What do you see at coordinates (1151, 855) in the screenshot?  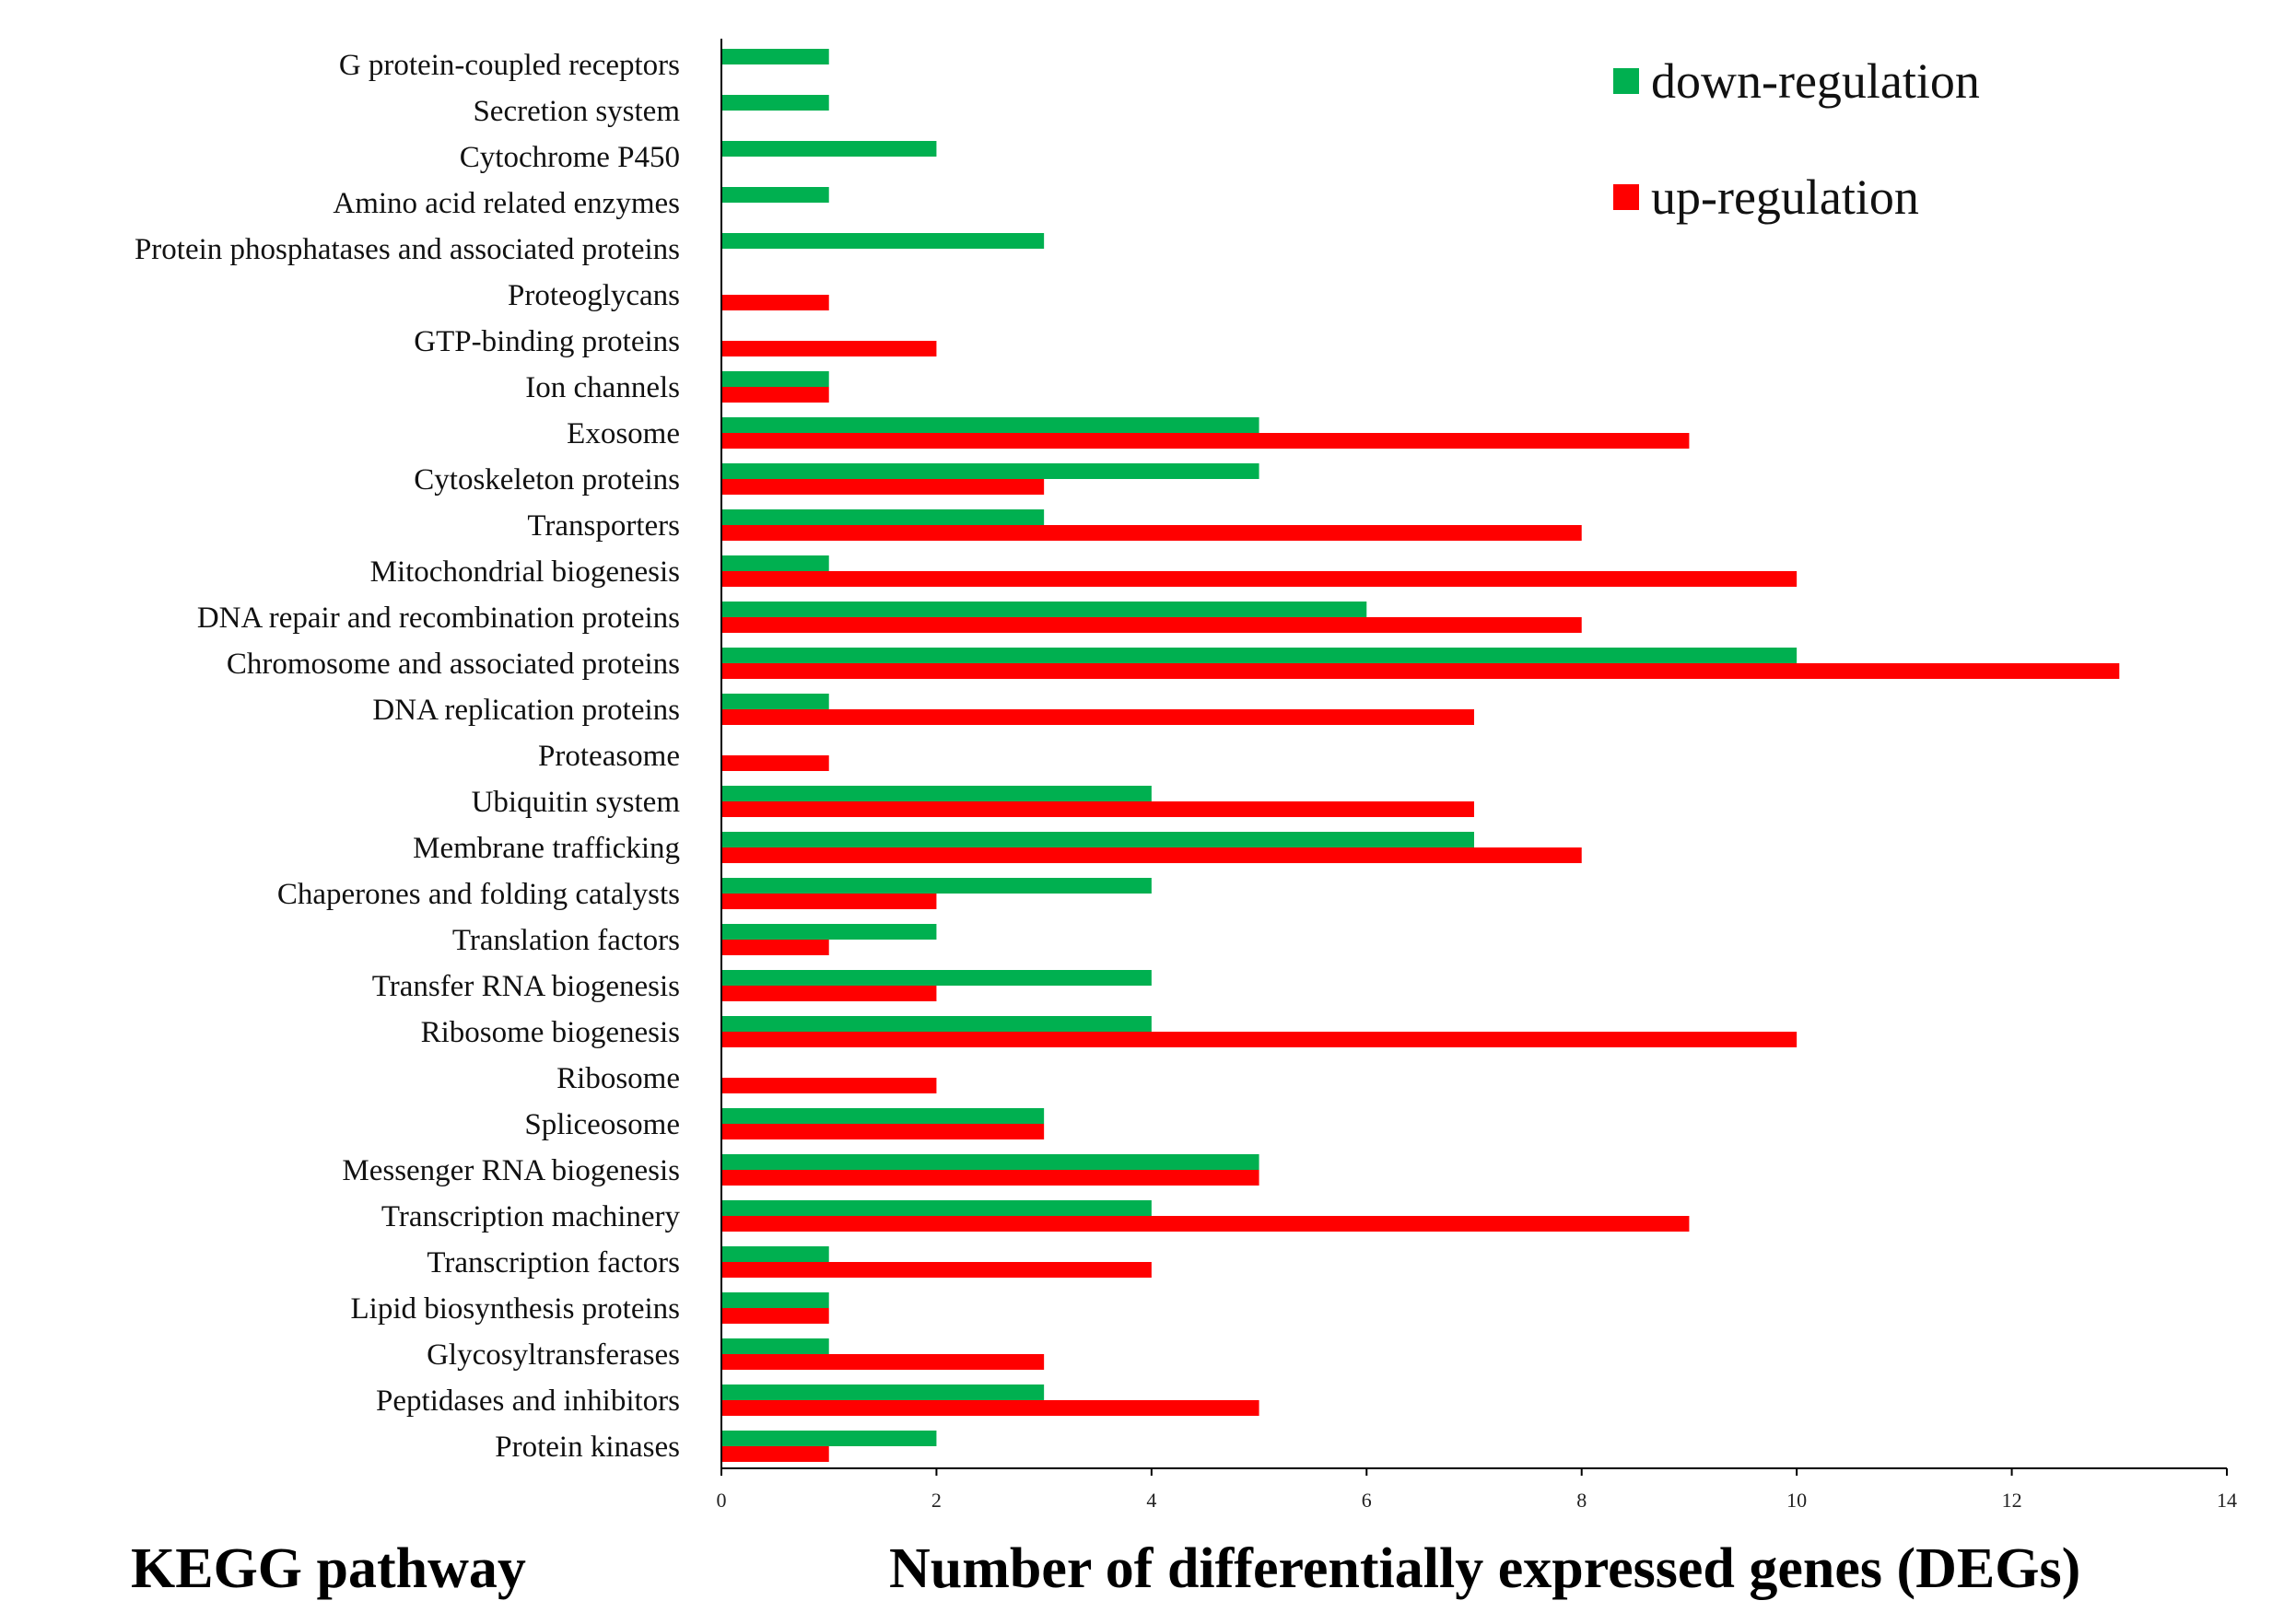 I see `bar-up-membrane-trafficking` at bounding box center [1151, 855].